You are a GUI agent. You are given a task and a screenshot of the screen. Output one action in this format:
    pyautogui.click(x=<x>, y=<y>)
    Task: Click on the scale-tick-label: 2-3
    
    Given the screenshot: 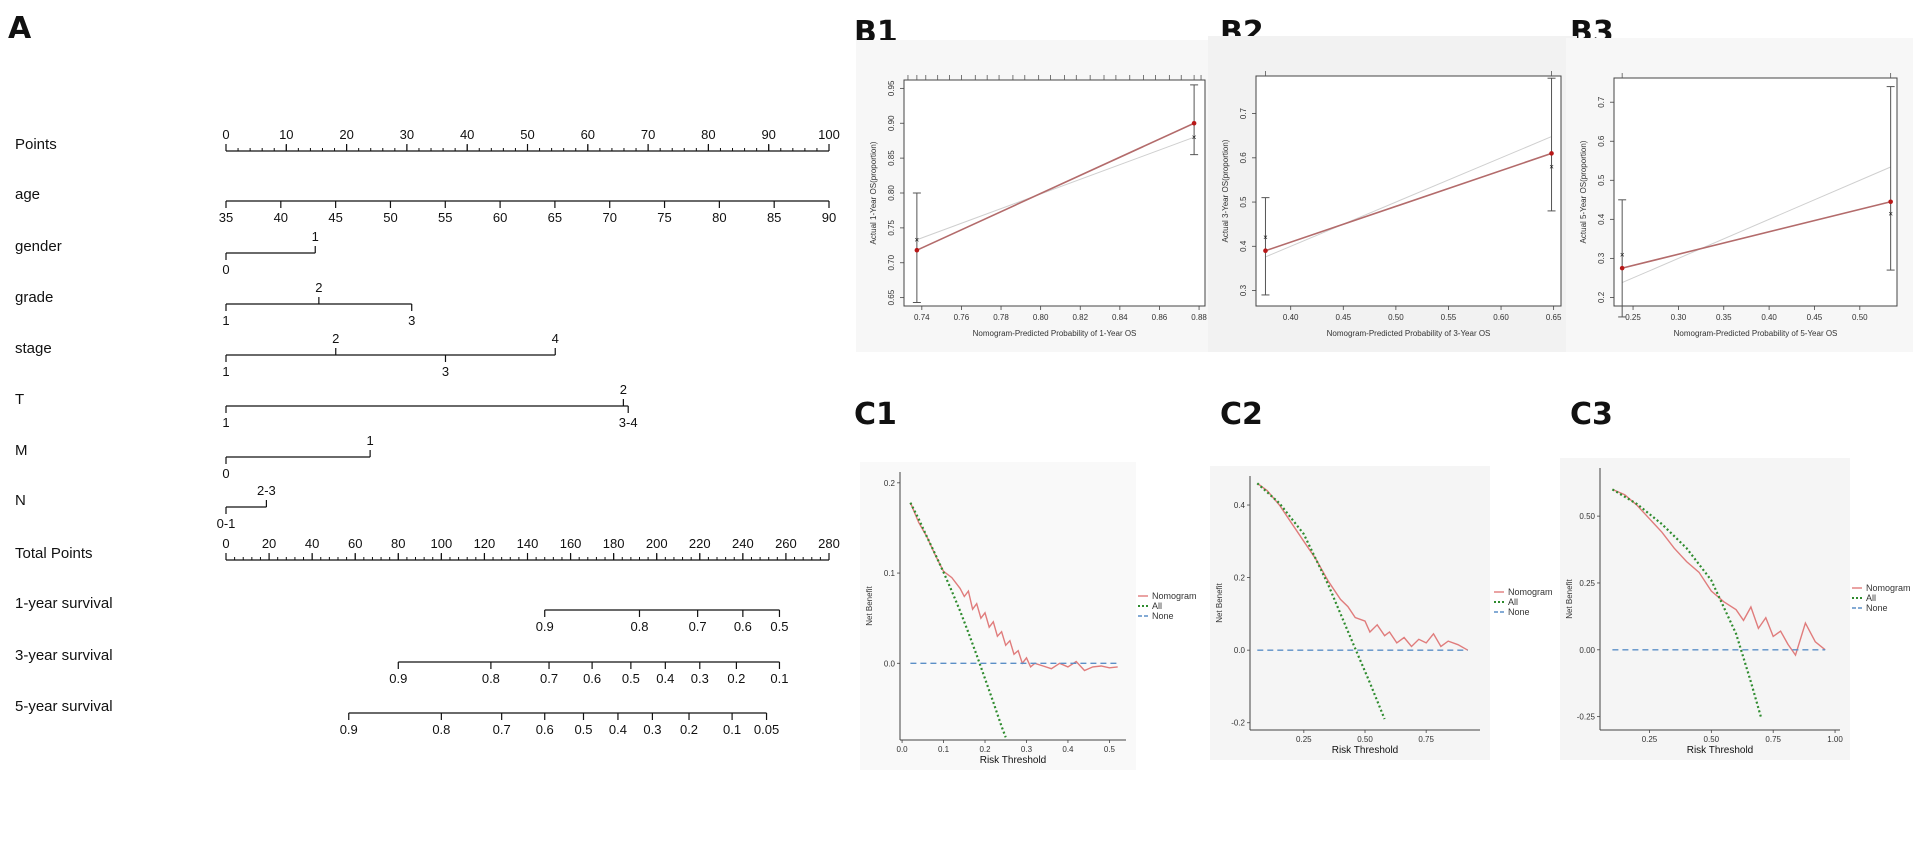 What is the action you would take?
    pyautogui.click(x=266, y=490)
    